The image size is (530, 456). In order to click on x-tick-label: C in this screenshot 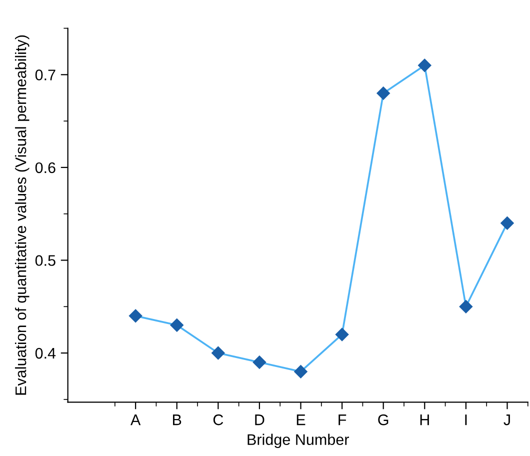, I will do `click(218, 420)`.